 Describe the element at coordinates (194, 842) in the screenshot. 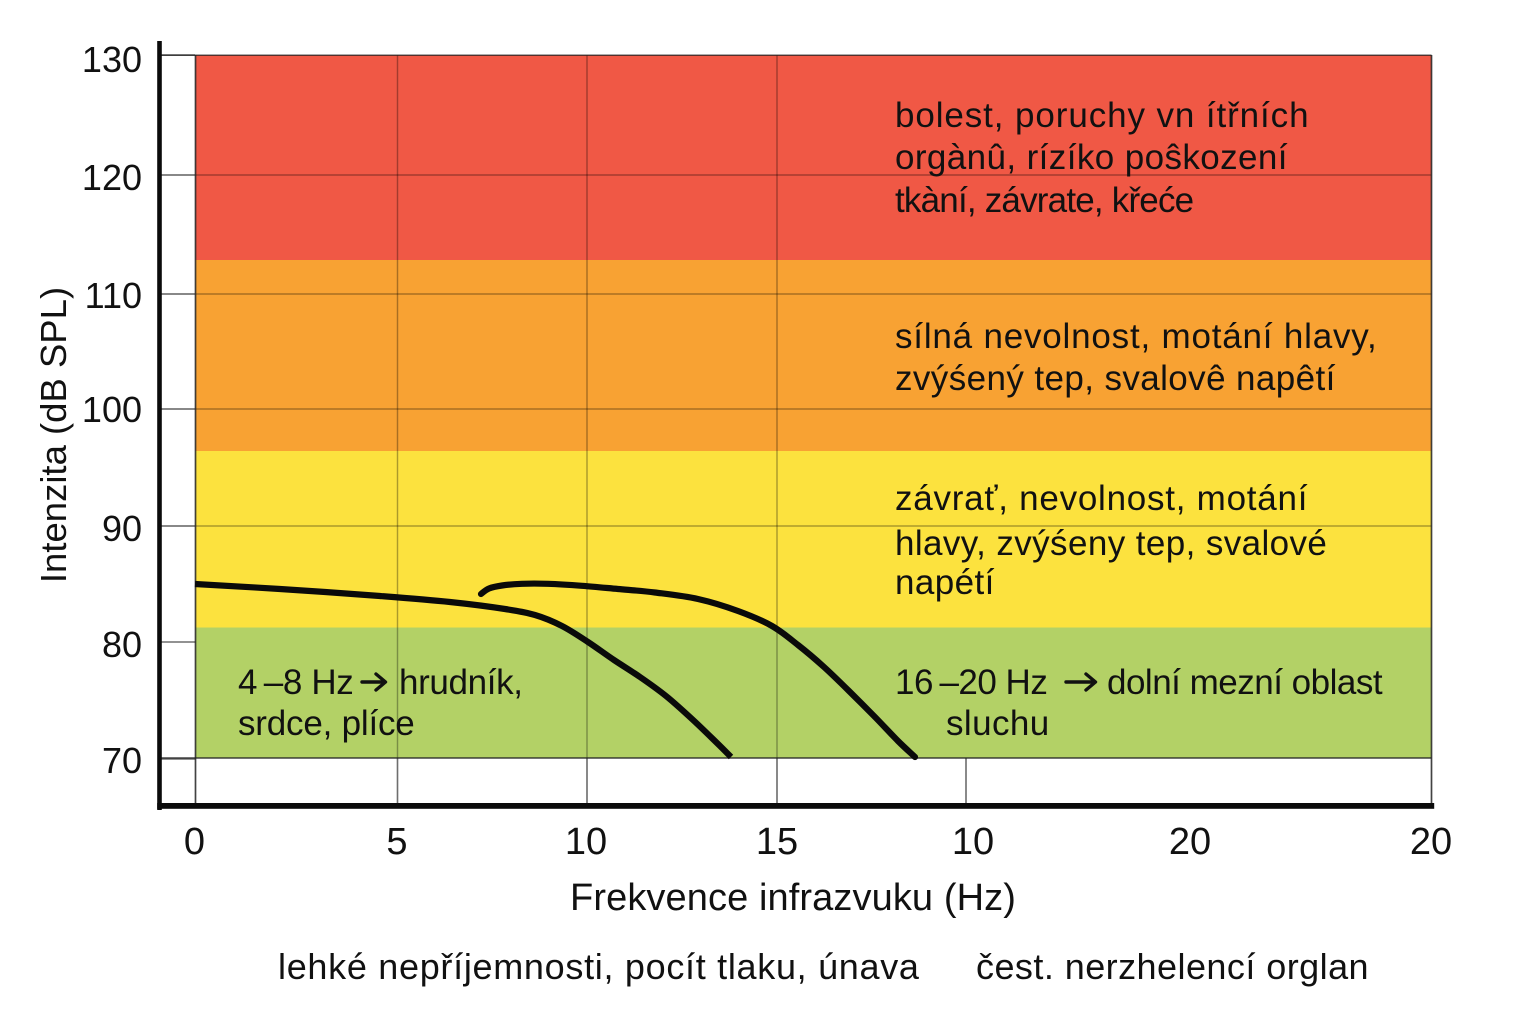

I see `svg-text: 0` at that location.